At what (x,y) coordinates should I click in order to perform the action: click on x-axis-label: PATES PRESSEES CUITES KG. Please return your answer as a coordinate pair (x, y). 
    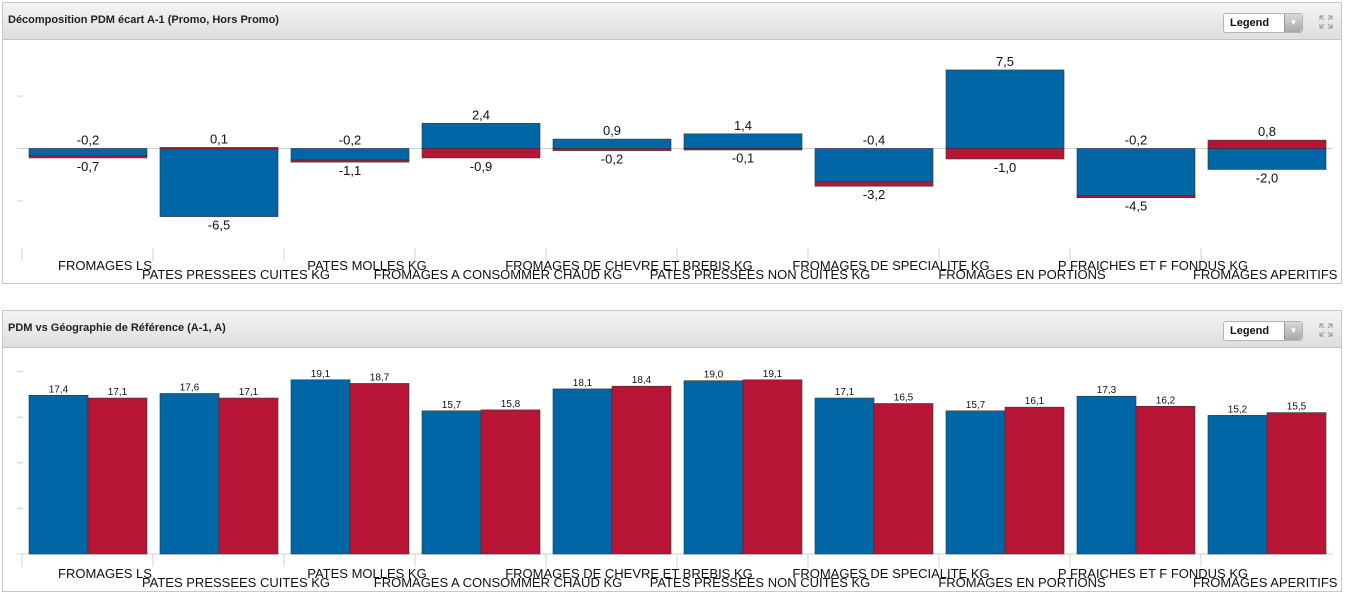
    Looking at the image, I should click on (236, 582).